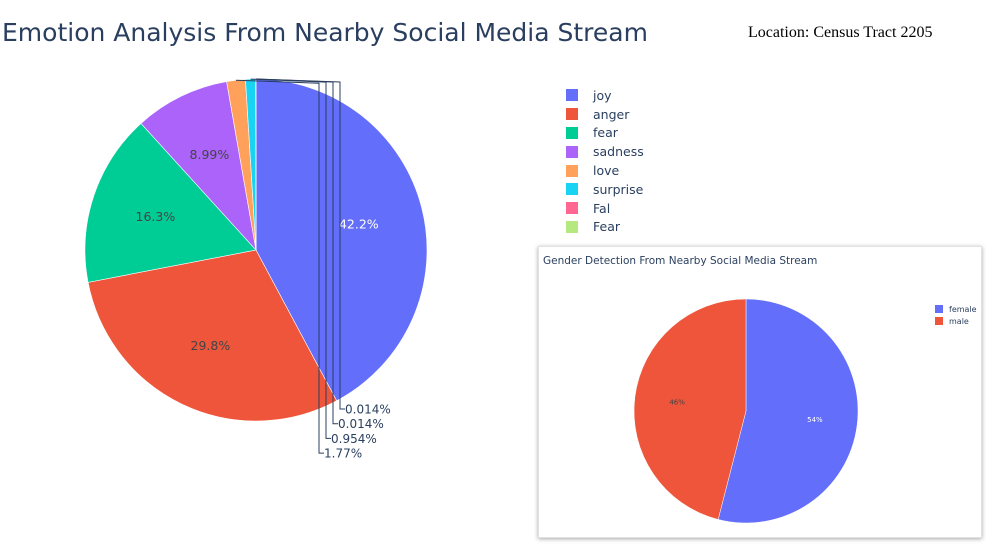  I want to click on legend-item-surprise: surprise, so click(605, 189).